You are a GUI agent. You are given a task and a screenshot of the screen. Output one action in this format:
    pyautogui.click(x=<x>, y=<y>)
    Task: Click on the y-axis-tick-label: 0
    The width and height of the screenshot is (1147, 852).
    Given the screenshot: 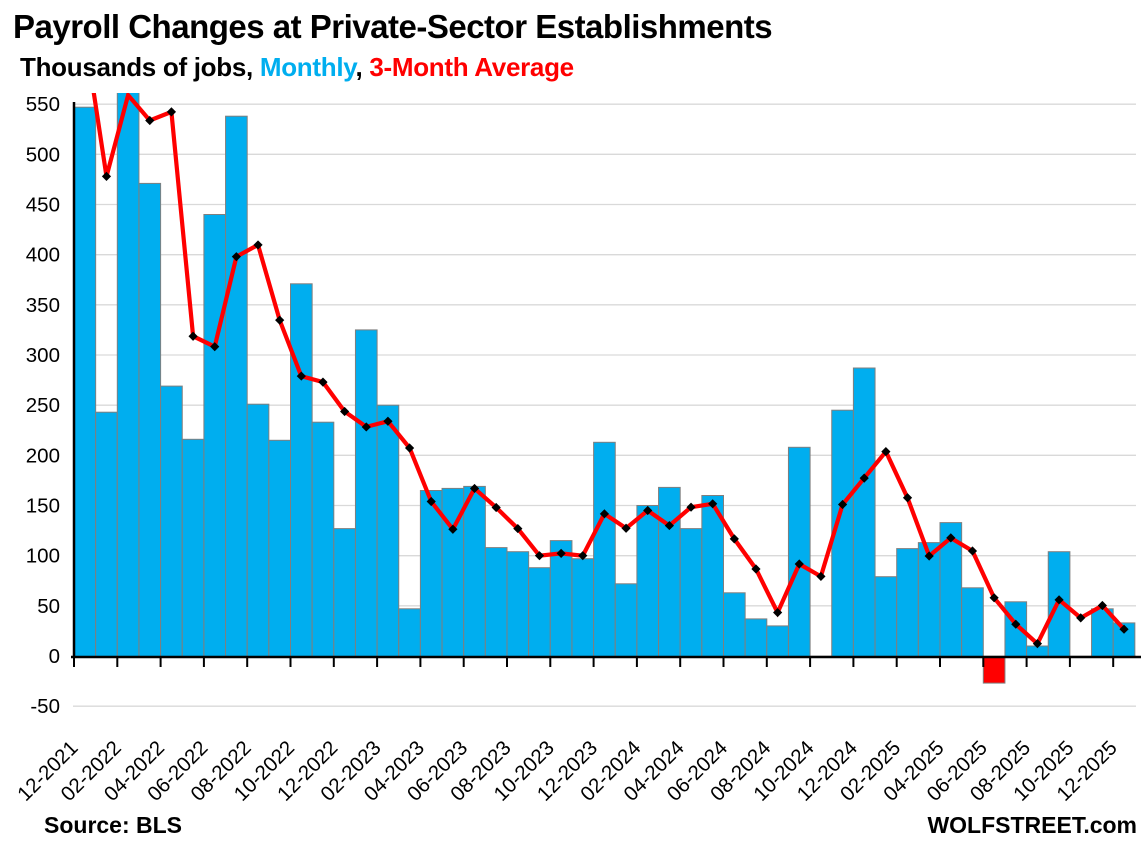 What is the action you would take?
    pyautogui.click(x=54, y=656)
    